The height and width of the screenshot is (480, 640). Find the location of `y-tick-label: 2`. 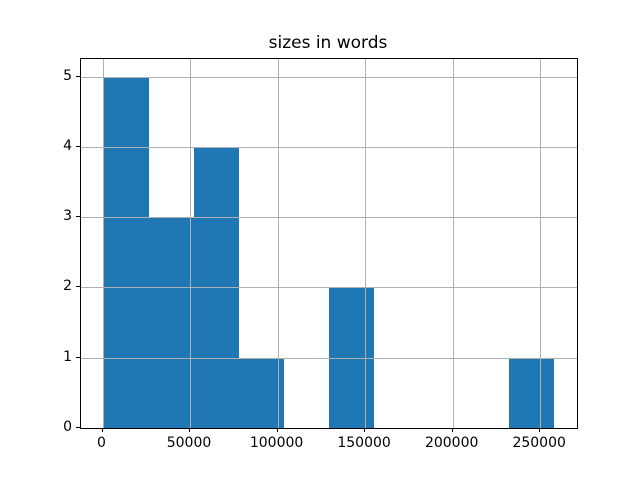

y-tick-label: 2 is located at coordinates (67, 286).